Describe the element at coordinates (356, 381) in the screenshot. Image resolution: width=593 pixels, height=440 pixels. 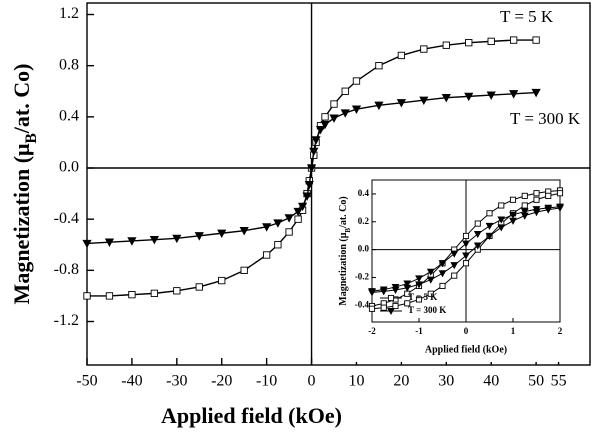
I see `x-tick-label: 10` at that location.